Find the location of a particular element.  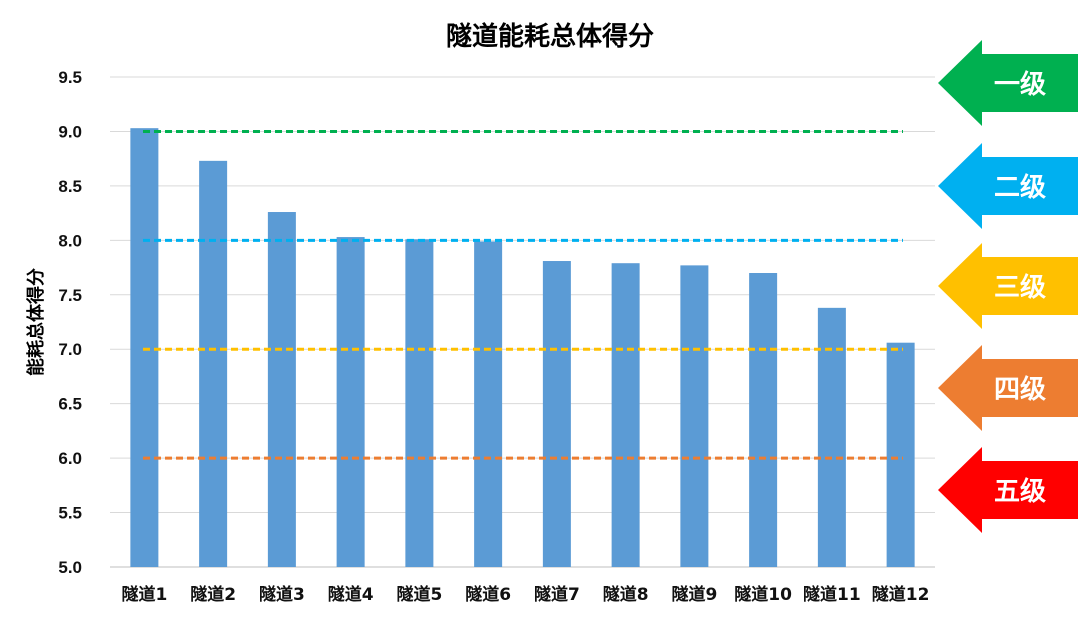

x-tick-label: 隧道5 is located at coordinates (419, 594).